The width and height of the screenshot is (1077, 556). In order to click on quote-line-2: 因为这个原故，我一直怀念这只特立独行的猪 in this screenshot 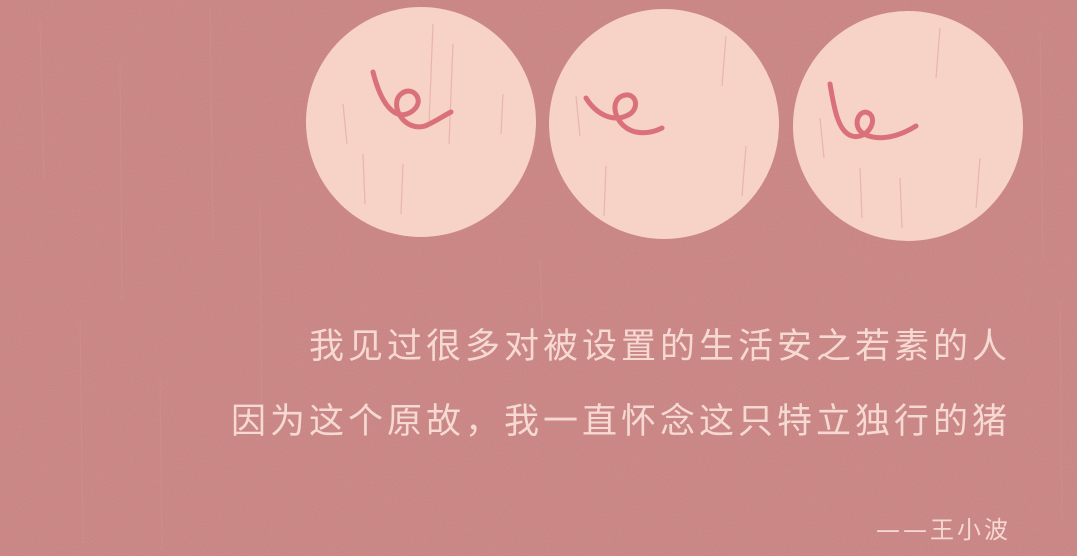, I will do `click(620, 422)`.